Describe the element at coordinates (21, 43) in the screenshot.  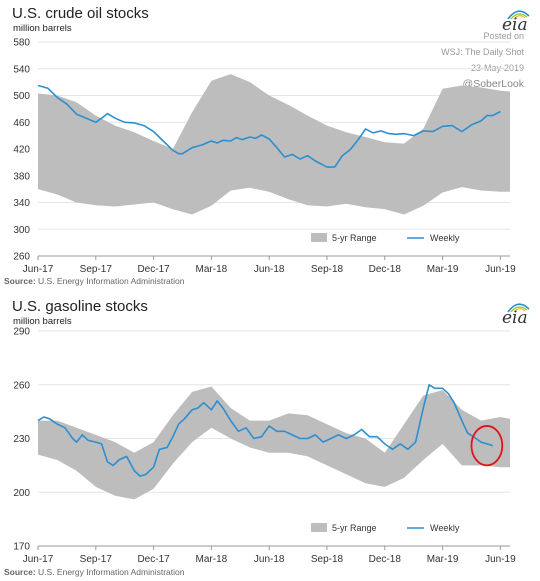
I see `y-tick-label: 580` at that location.